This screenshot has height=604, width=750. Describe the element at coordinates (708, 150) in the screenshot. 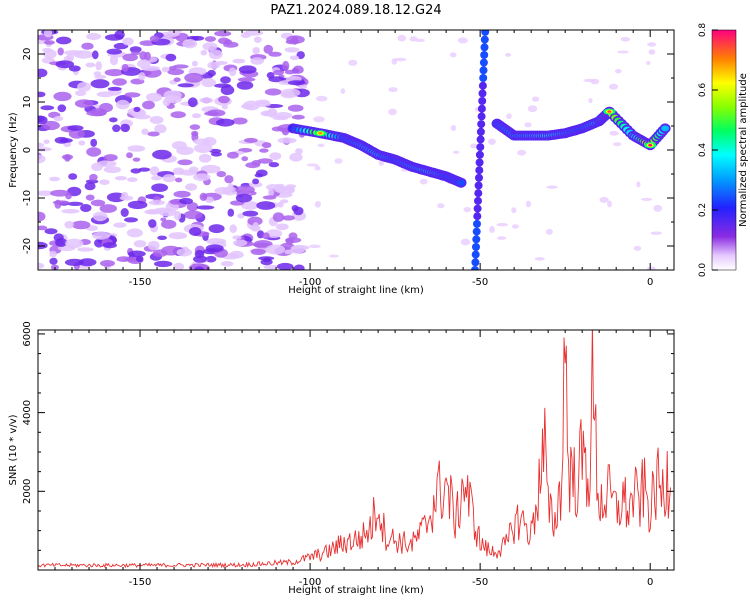

I see `colorbar-ticks: 0.0 0.2 0.4 0.6 0.8` at that location.